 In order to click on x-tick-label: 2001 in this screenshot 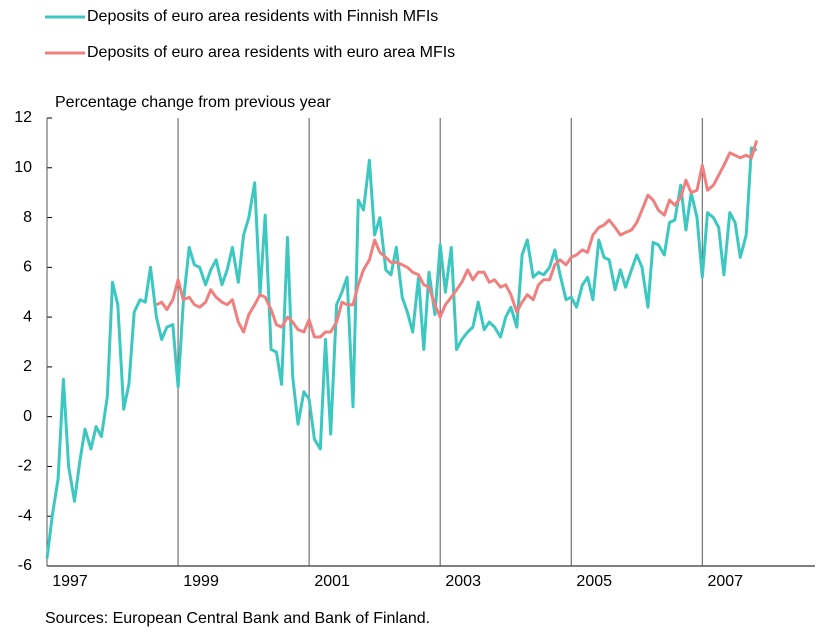, I will do `click(332, 581)`.